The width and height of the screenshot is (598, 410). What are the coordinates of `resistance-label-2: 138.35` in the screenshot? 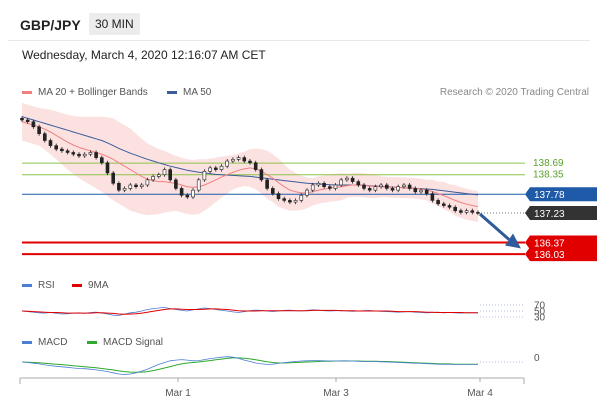 It's located at (548, 175).